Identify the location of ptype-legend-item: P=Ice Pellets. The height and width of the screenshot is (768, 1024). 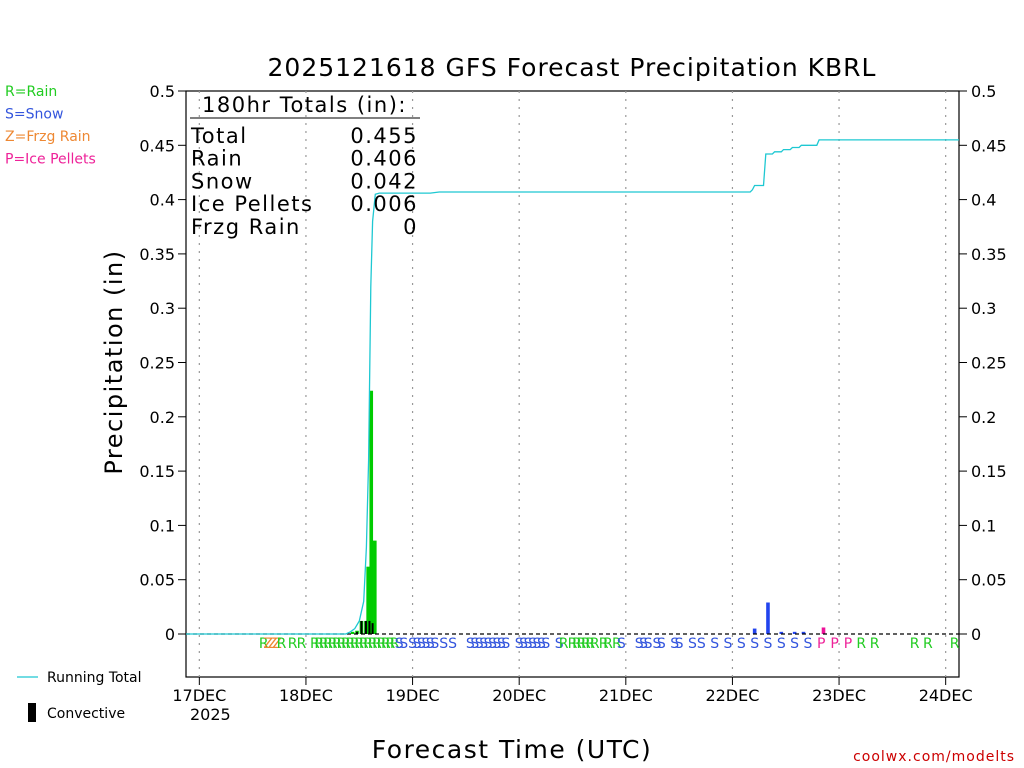
(50, 160).